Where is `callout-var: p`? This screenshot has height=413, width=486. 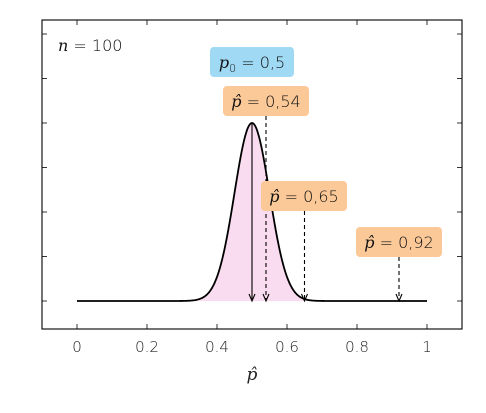 callout-var: p is located at coordinates (224, 62).